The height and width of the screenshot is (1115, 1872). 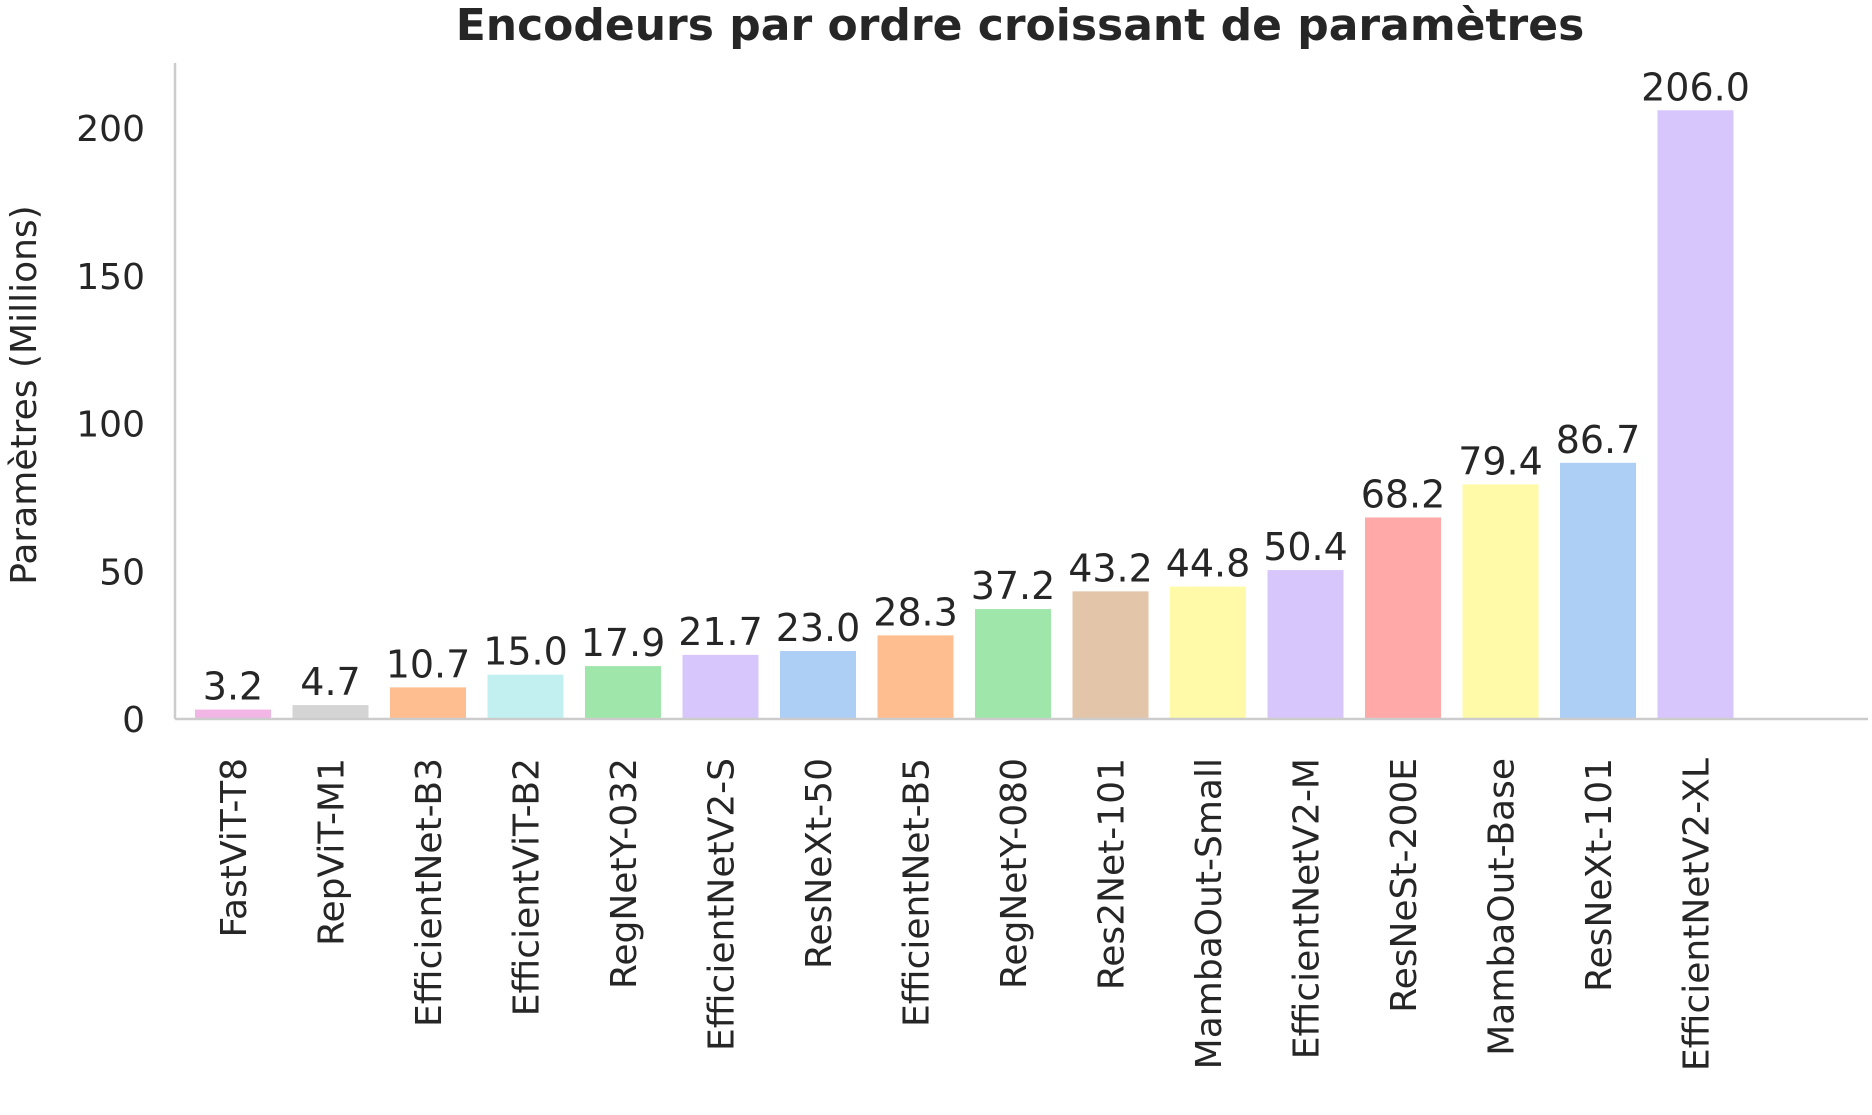 I want to click on x-tick-label-mambaout-base: MambaOut-Base, so click(x=1502, y=907).